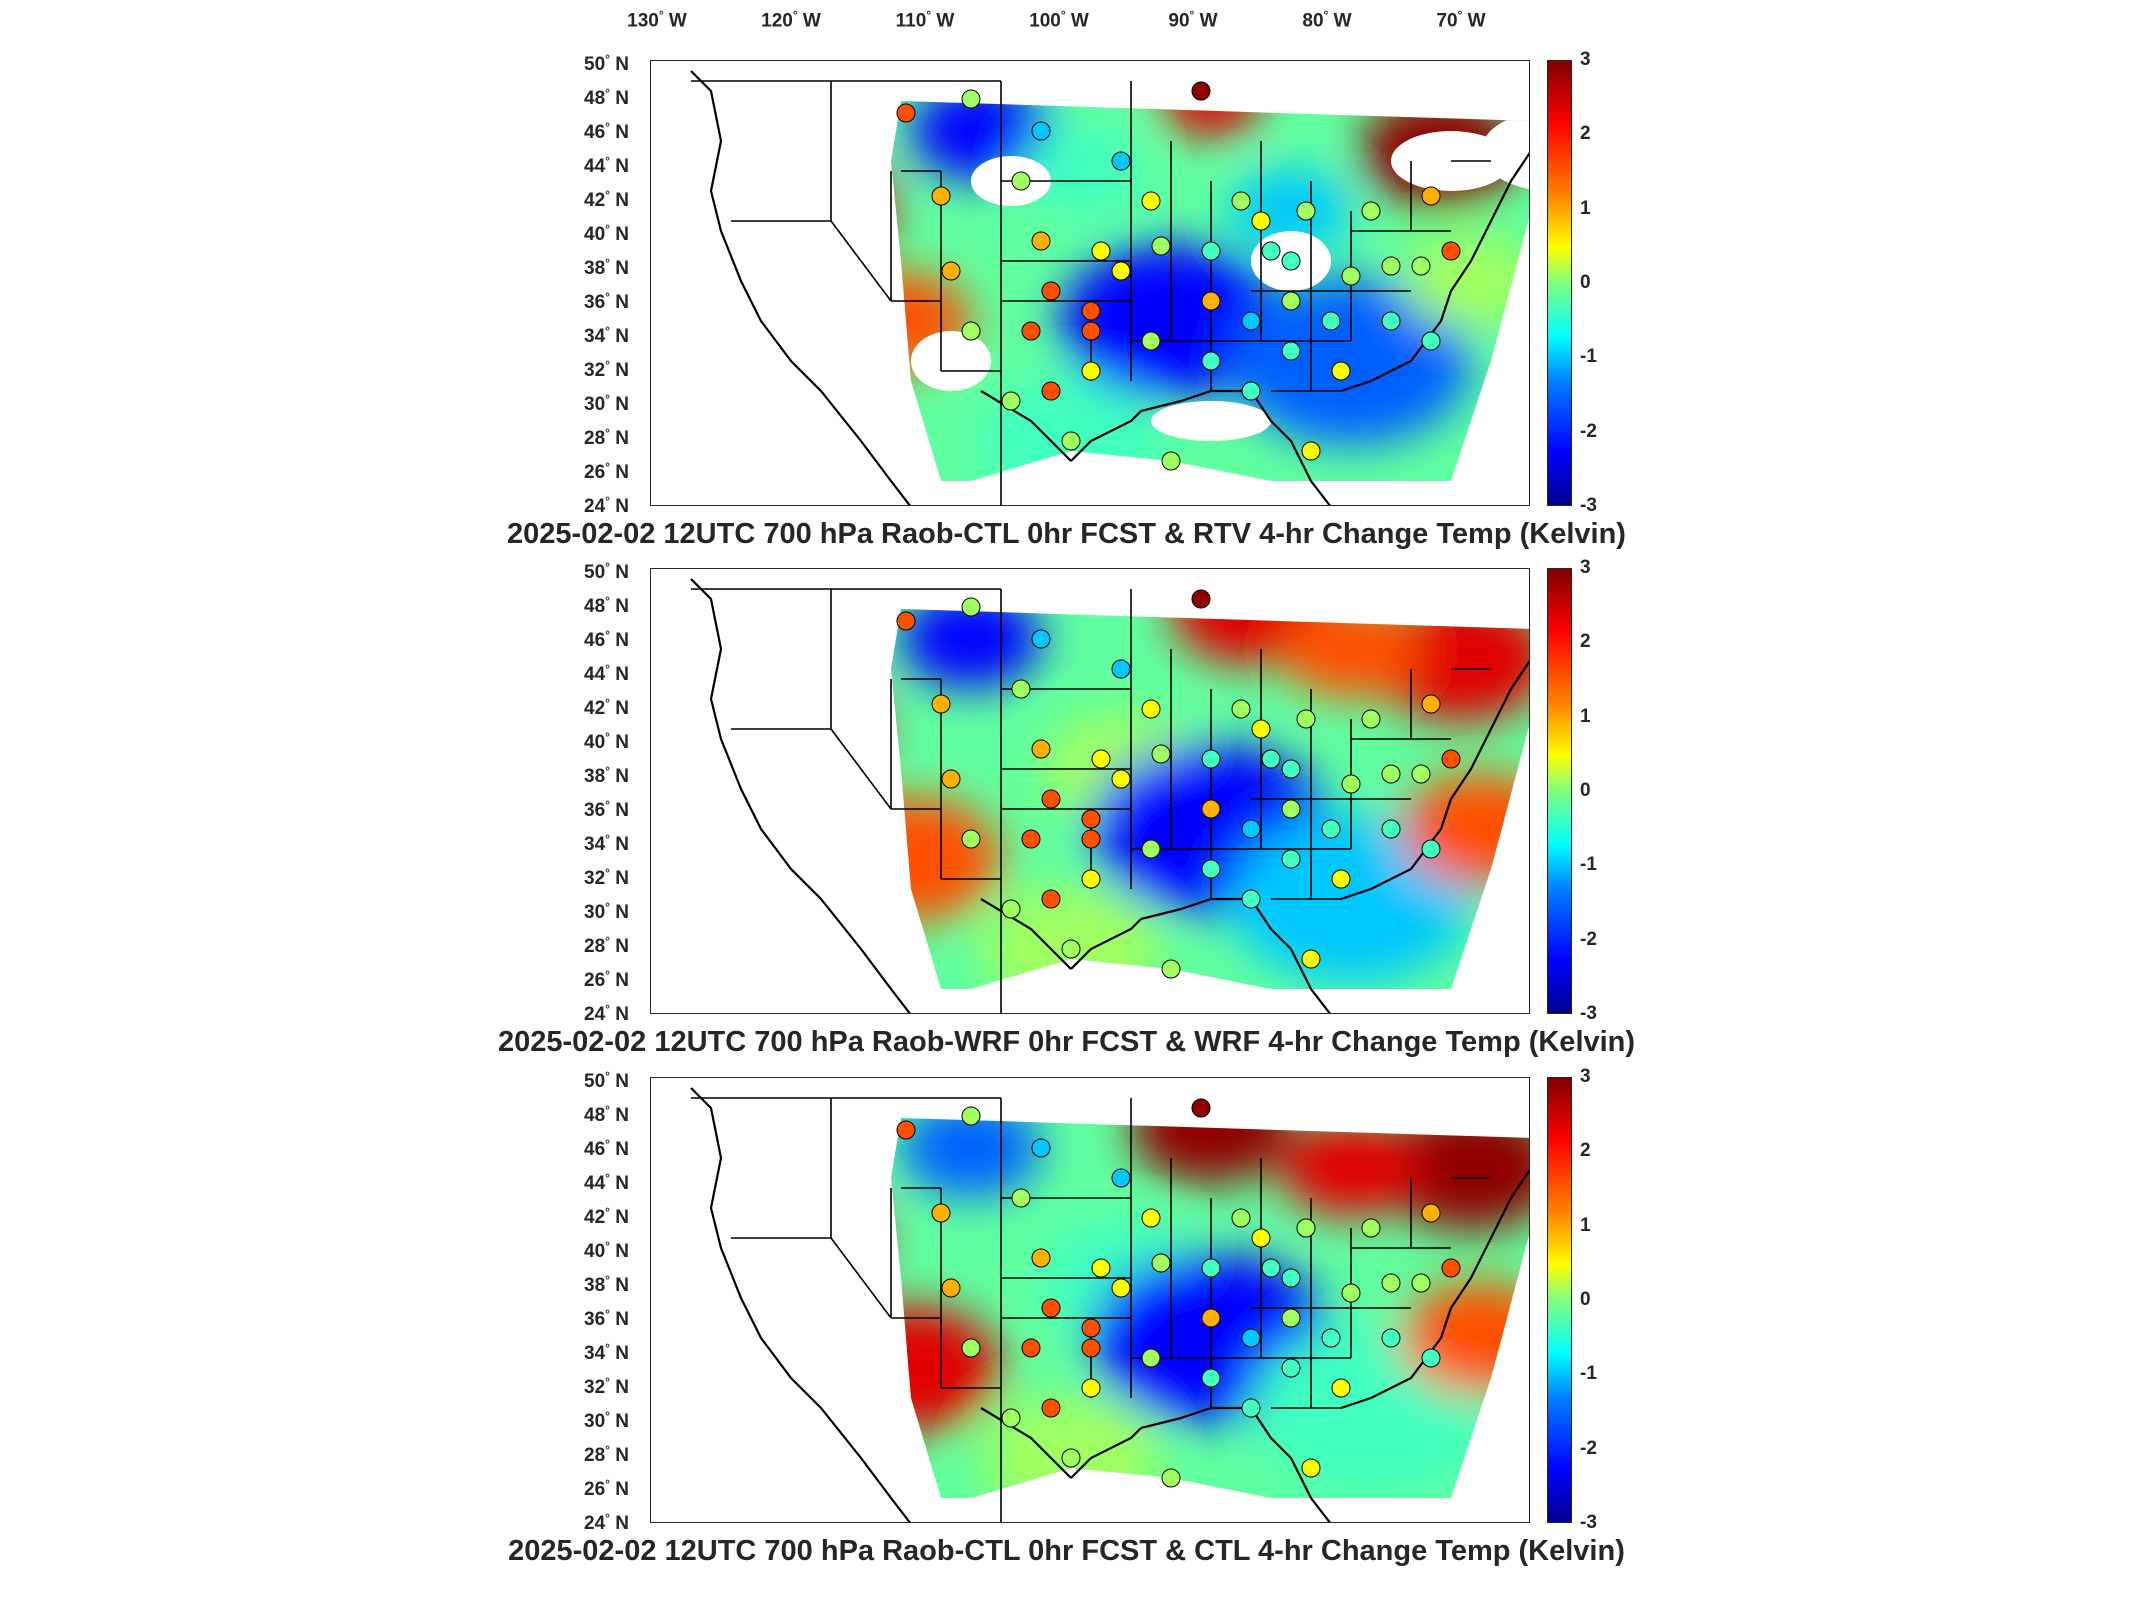 The image size is (2133, 1600). What do you see at coordinates (606, 335) in the screenshot?
I see `latitude-label: 34° N` at bounding box center [606, 335].